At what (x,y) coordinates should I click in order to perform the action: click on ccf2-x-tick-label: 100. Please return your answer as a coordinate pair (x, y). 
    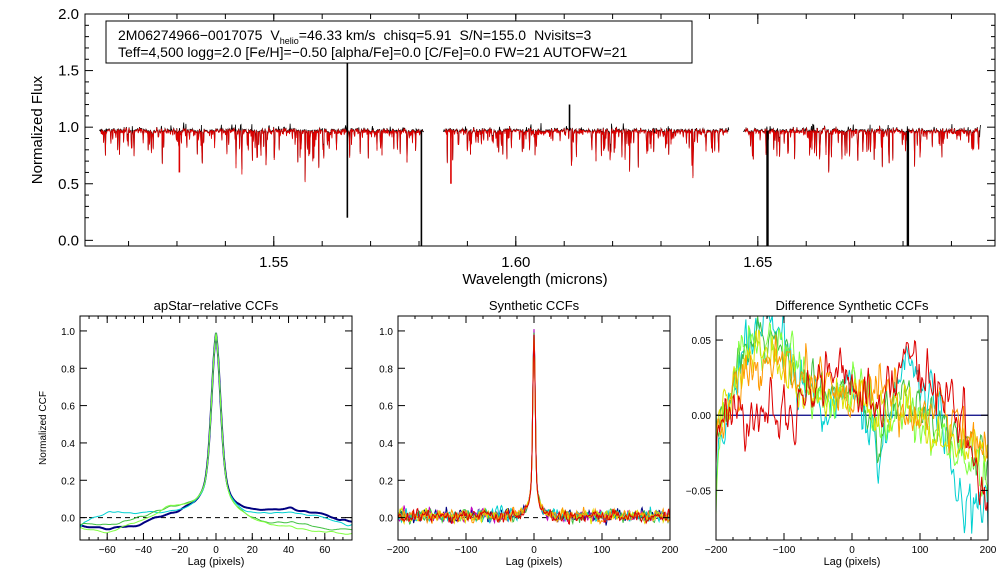
    Looking at the image, I should click on (602, 550).